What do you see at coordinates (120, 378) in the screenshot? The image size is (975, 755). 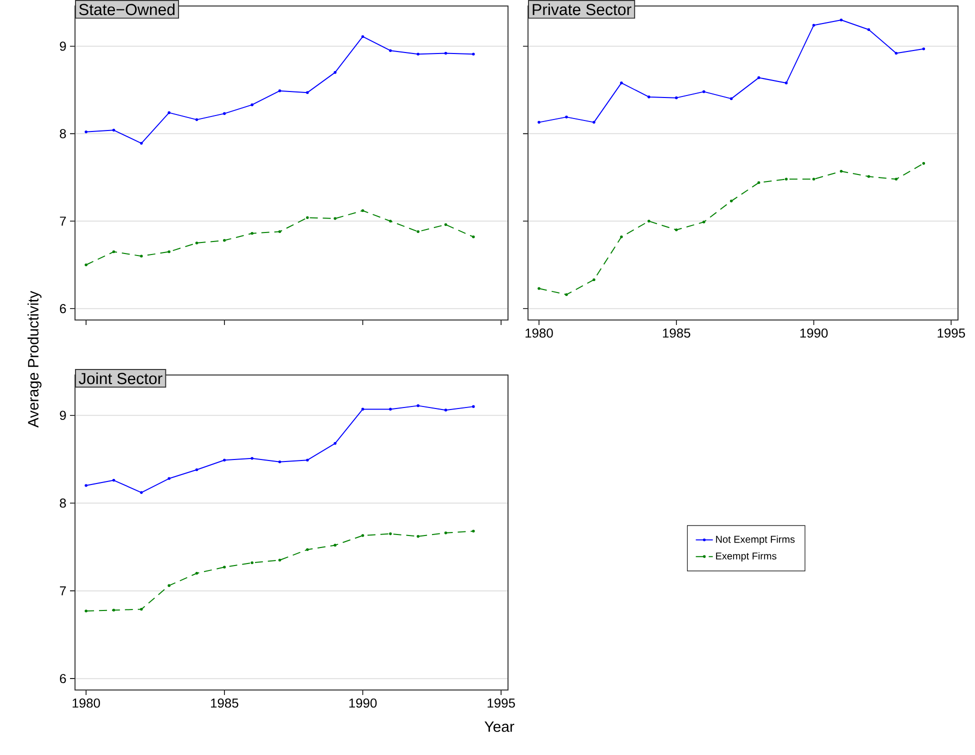 I see `chart-title: Joint Sector` at bounding box center [120, 378].